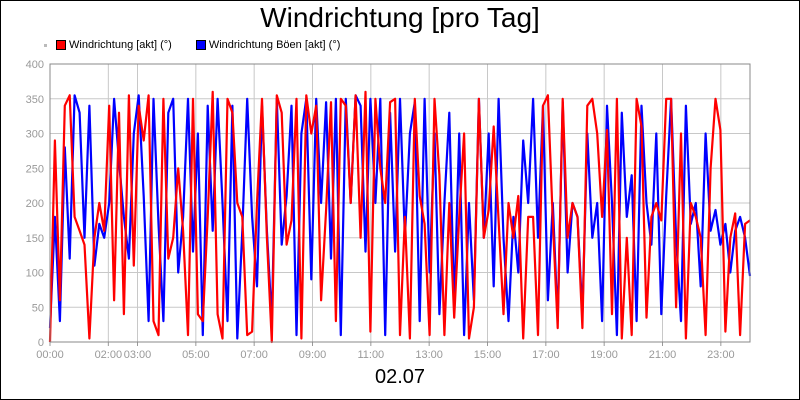 Image resolution: width=800 pixels, height=400 pixels. What do you see at coordinates (35, 274) in the screenshot?
I see `y-tick-label: 100` at bounding box center [35, 274].